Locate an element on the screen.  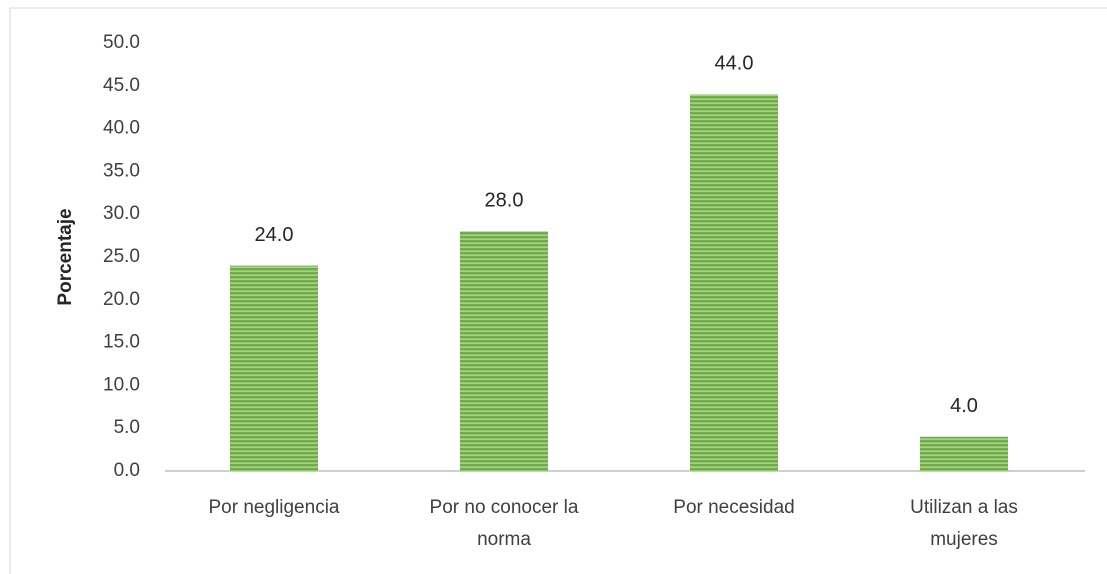
y-tick-label: 15.0 is located at coordinates (121, 342).